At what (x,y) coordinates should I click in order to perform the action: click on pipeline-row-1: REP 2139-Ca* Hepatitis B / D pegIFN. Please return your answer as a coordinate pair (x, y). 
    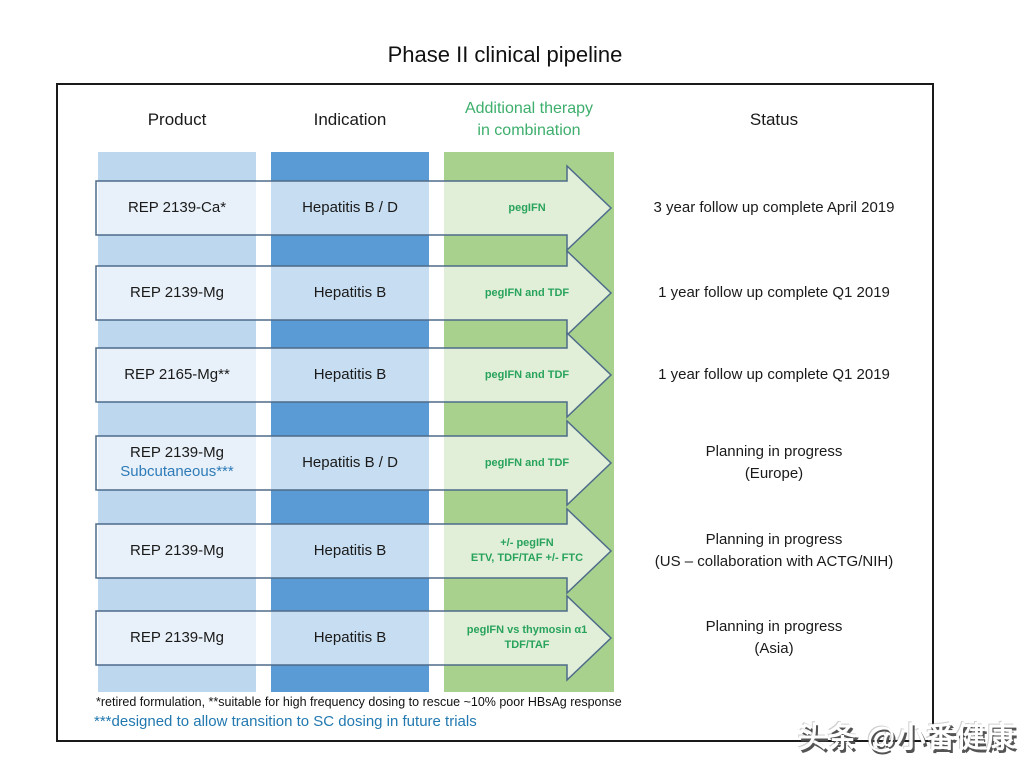
    Looking at the image, I should click on (354, 208).